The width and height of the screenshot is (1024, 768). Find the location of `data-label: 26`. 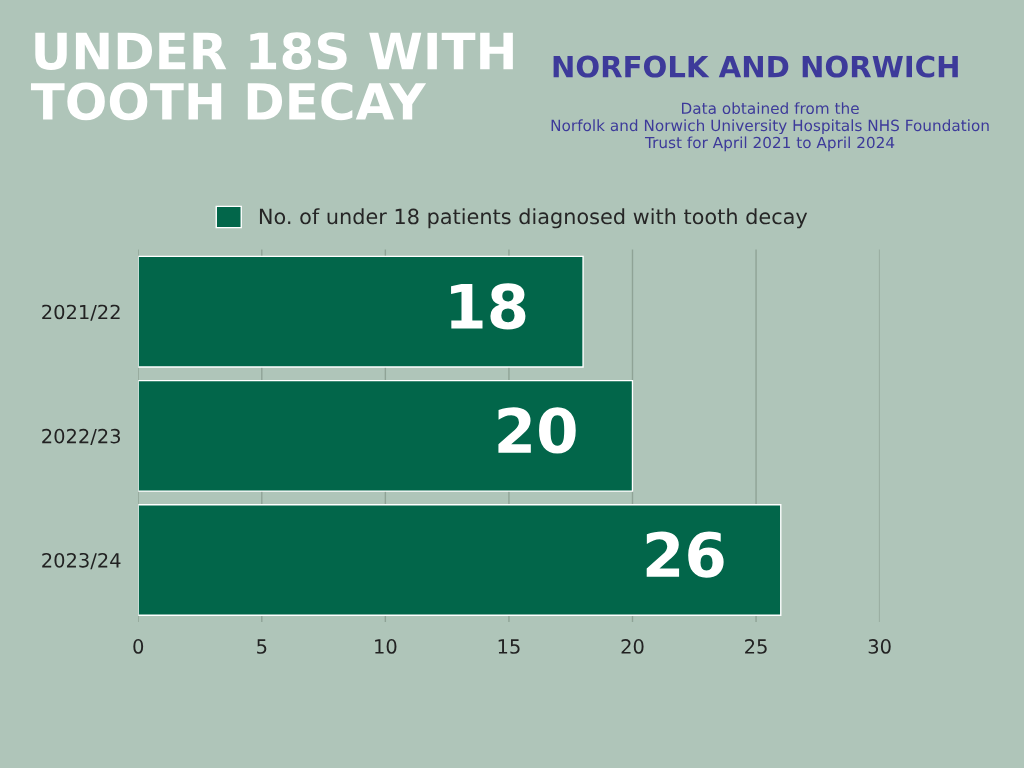

data-label: 26 is located at coordinates (685, 554).